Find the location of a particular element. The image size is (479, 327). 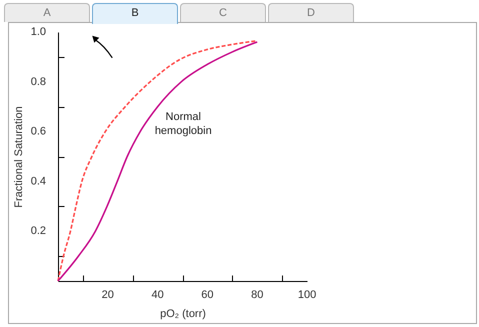

y-tick-label: 0.8 is located at coordinates (38, 82).